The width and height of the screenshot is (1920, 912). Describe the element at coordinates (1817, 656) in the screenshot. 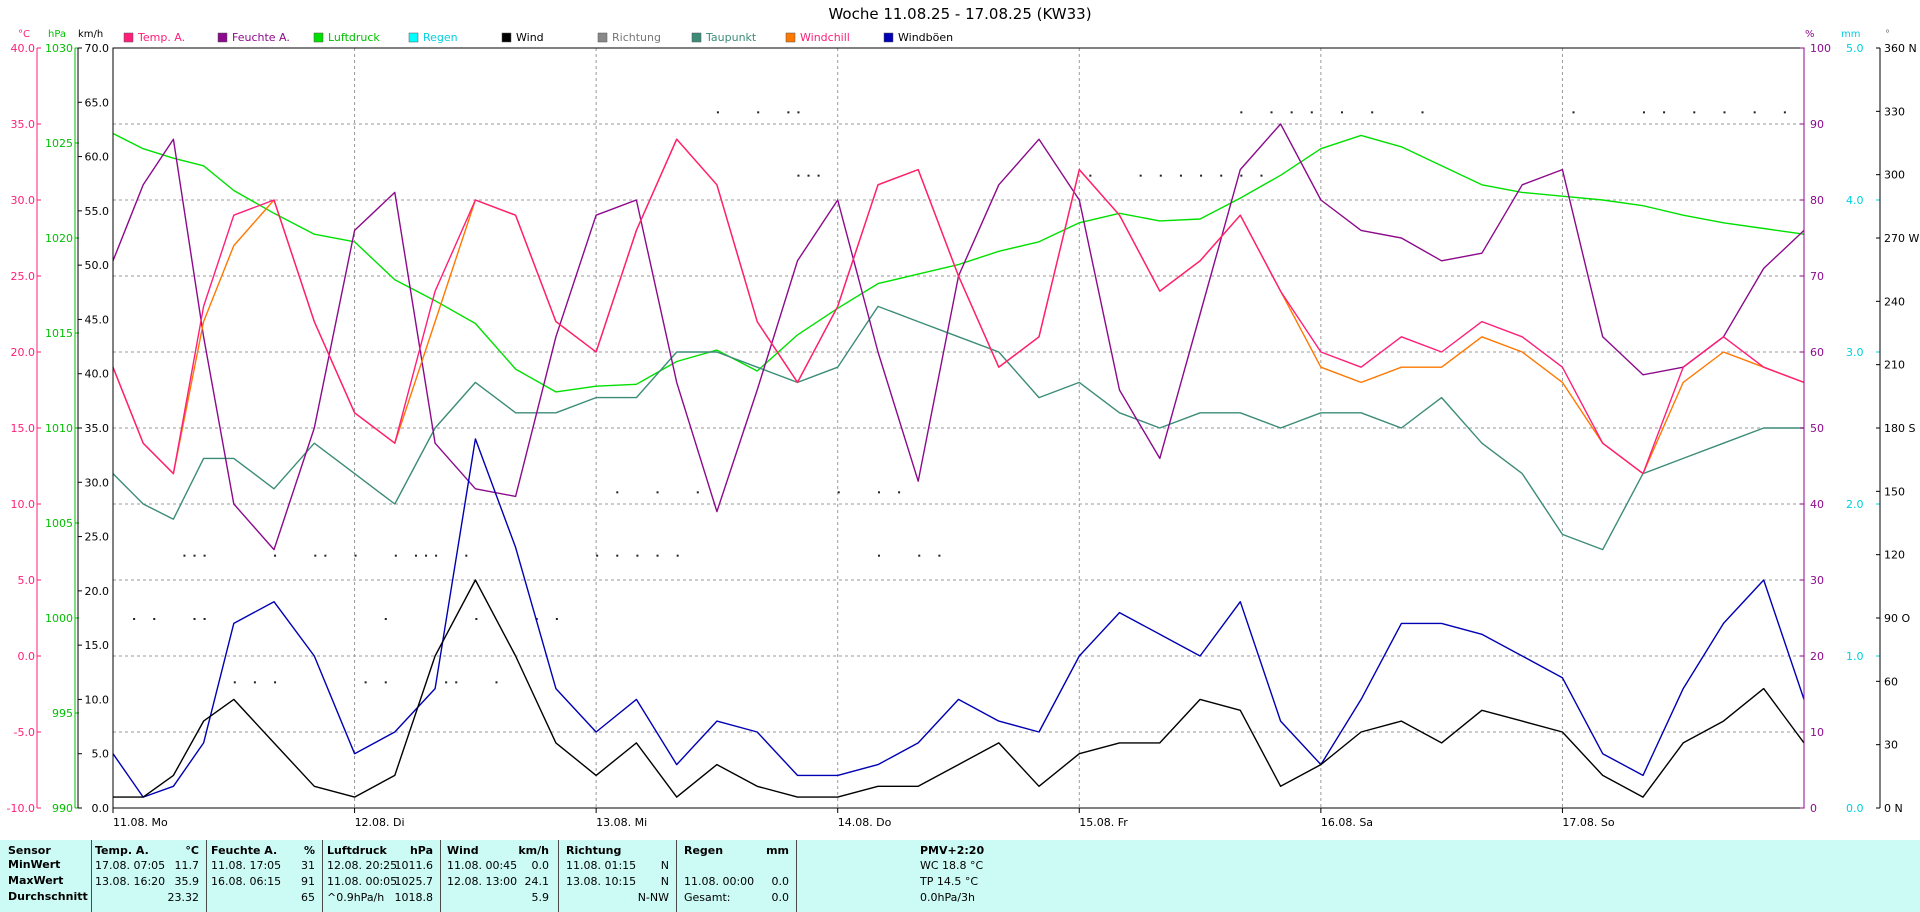

I see `humidity-tick-label: 20` at that location.